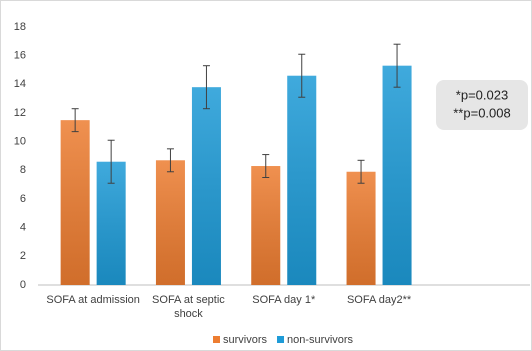 Image resolution: width=532 pixels, height=351 pixels. What do you see at coordinates (20, 27) in the screenshot?
I see `y-tick-label: 18` at bounding box center [20, 27].